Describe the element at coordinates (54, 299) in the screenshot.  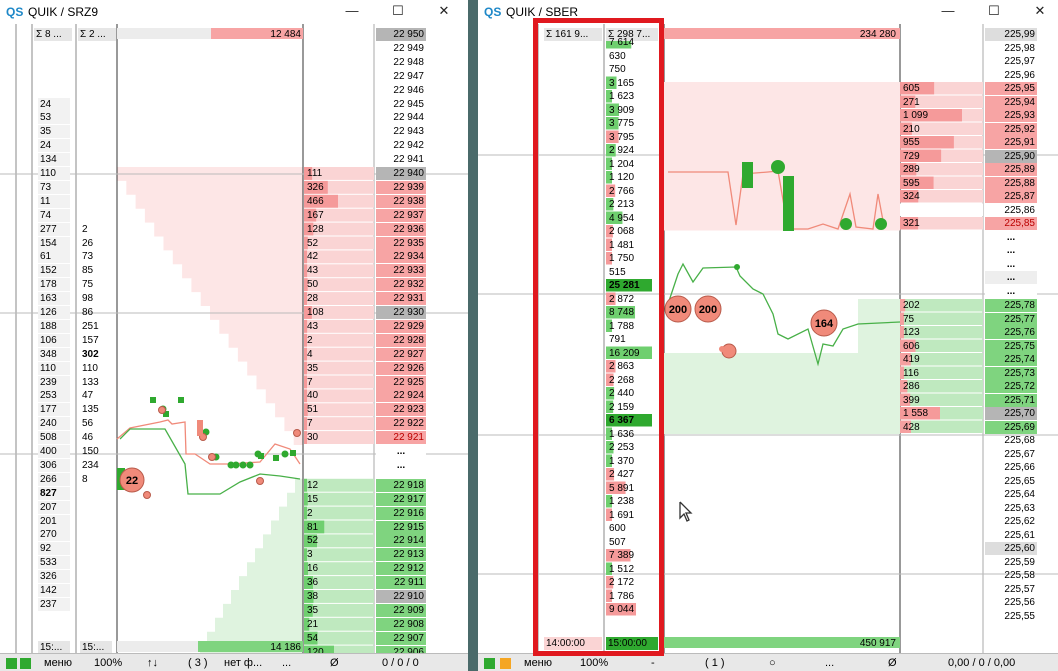
I see `trades-col1-cell: 163` at that location.